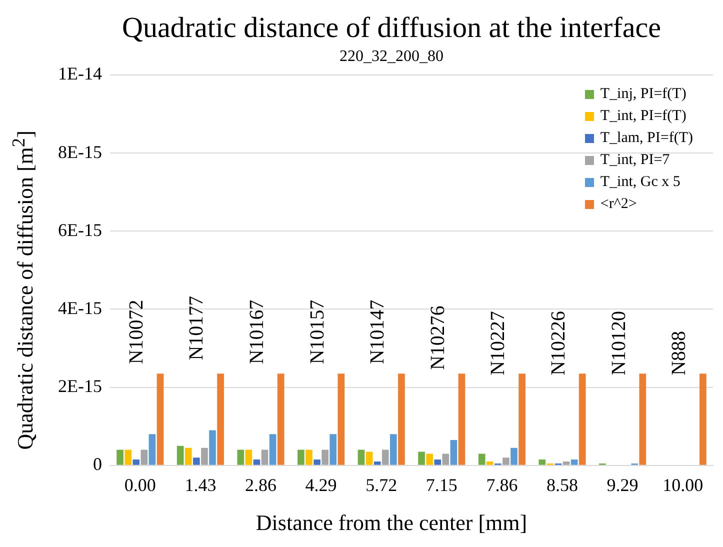 The height and width of the screenshot is (547, 723). Describe the element at coordinates (80, 386) in the screenshot. I see `y-tick-label: 2E-15` at that location.